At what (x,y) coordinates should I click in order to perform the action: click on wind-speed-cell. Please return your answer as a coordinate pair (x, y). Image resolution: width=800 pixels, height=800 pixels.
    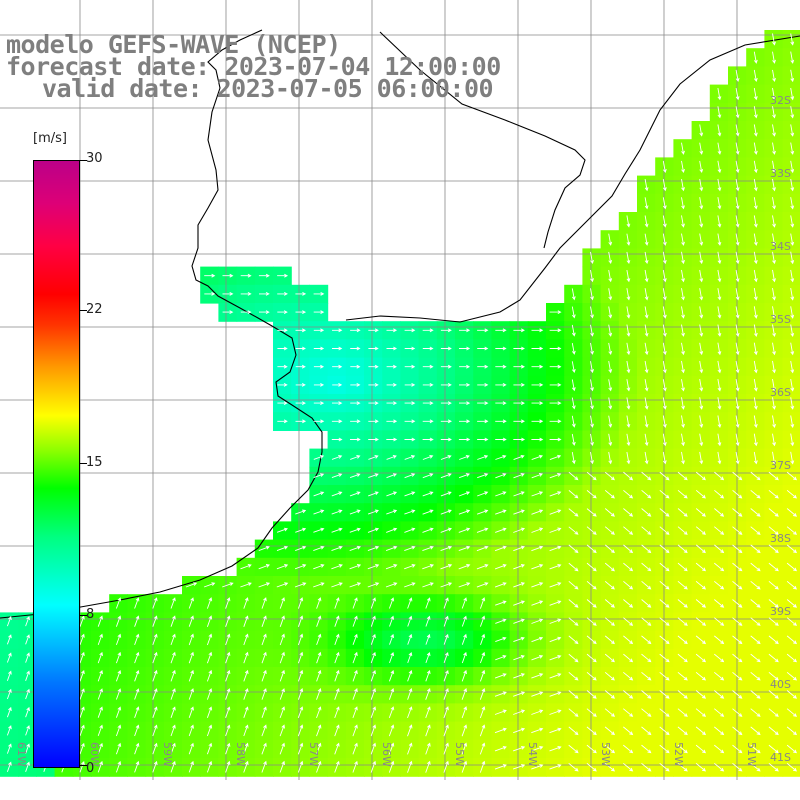
    Looking at the image, I should click on (791, 549).